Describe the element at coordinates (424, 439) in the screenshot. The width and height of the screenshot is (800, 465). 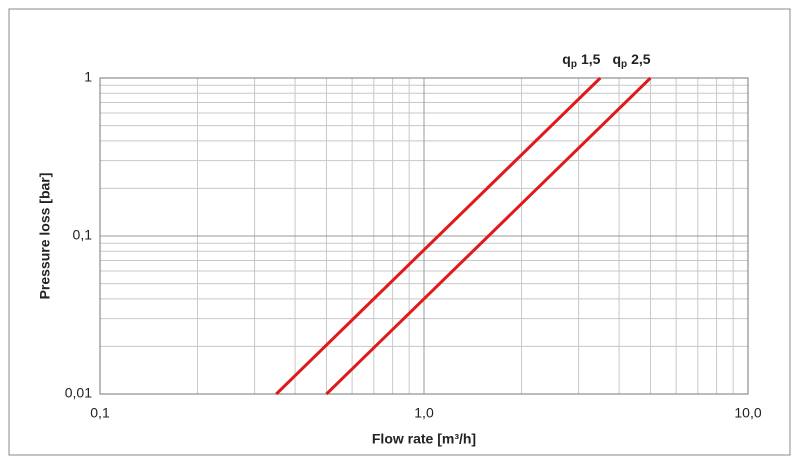
I see `x-axis-label: Flow rate [m³/h]` at that location.